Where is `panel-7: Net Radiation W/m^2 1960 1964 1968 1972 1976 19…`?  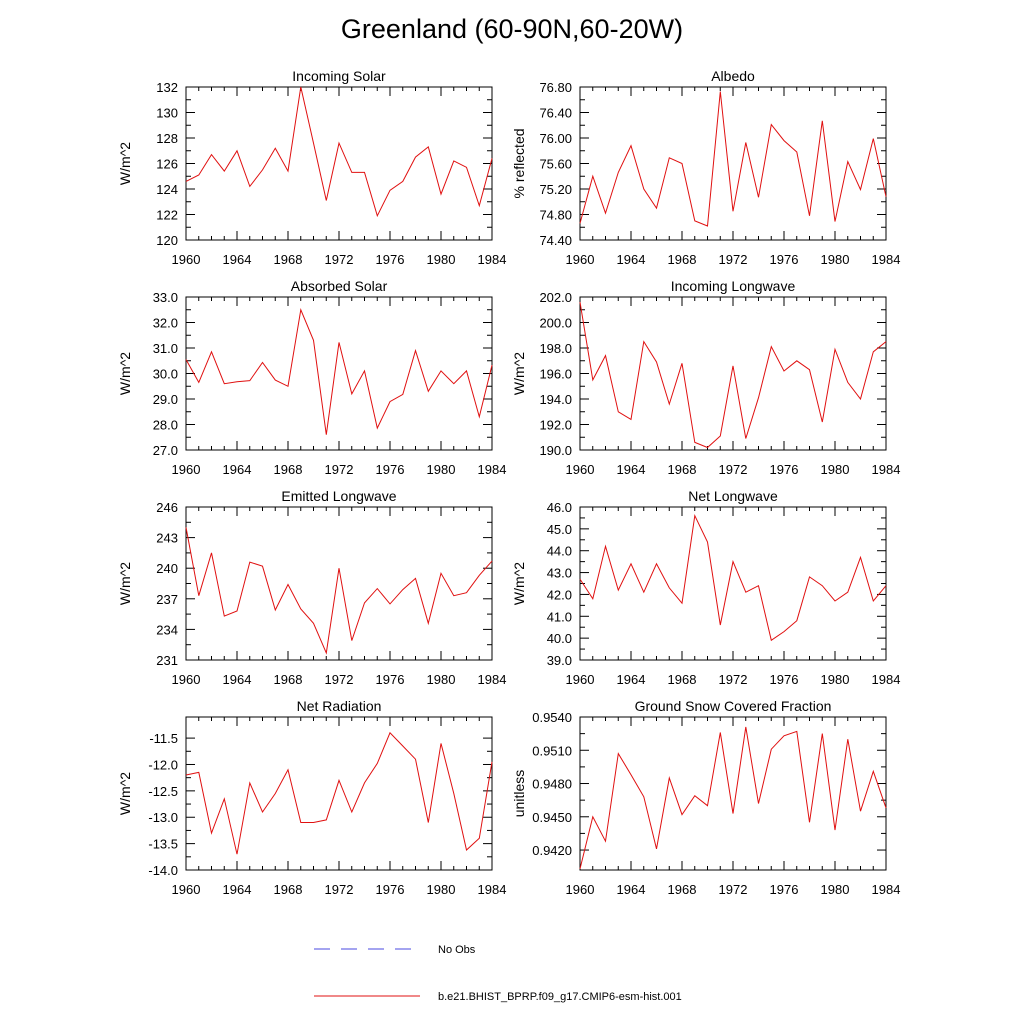 panel-7: Net Radiation W/m^2 1960 1964 1968 1972 1976 19… is located at coordinates (311, 797).